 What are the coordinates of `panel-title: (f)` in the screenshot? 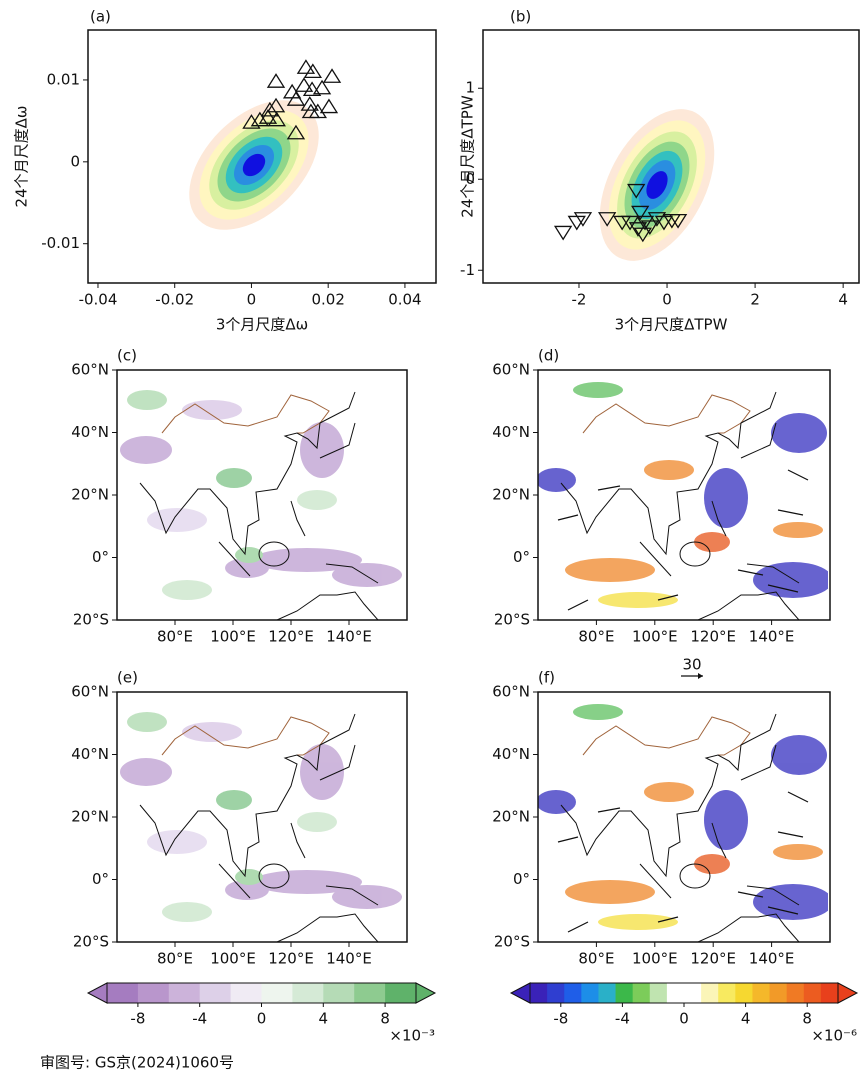 It's located at (546, 678).